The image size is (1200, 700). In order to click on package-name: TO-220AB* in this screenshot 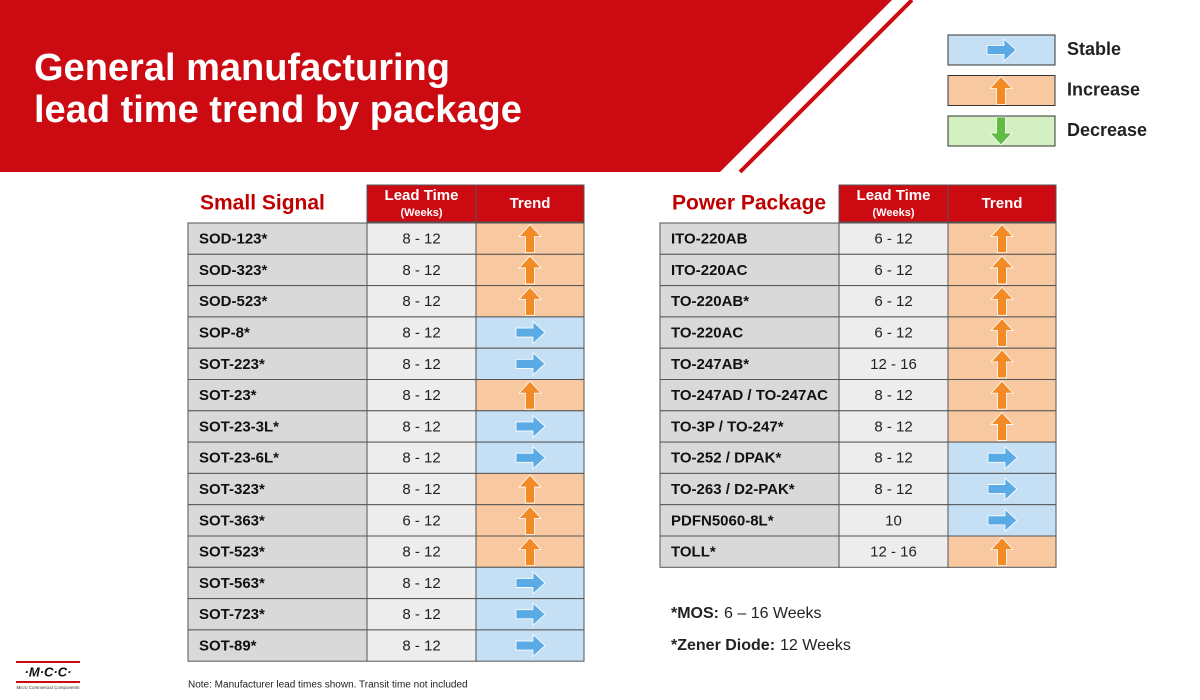, I will do `click(710, 301)`.